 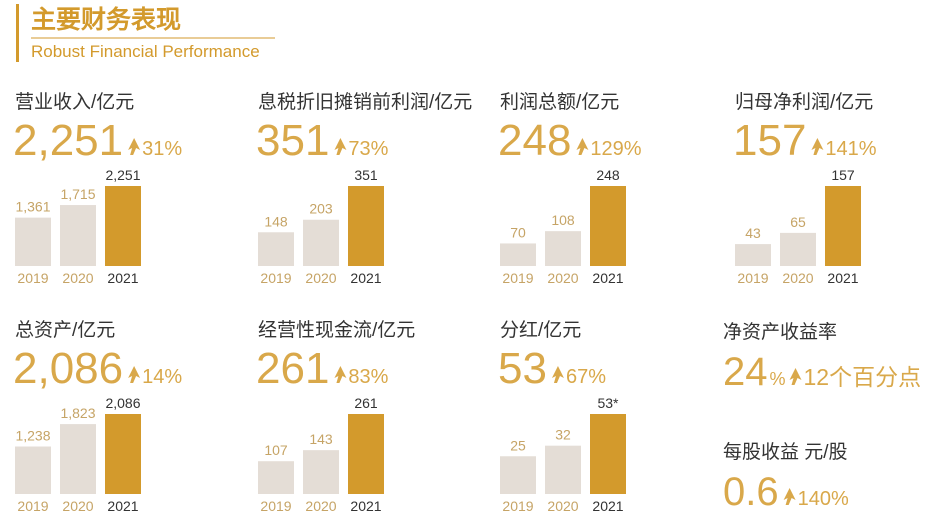 I want to click on headline-value: 0.6, so click(x=751, y=492).